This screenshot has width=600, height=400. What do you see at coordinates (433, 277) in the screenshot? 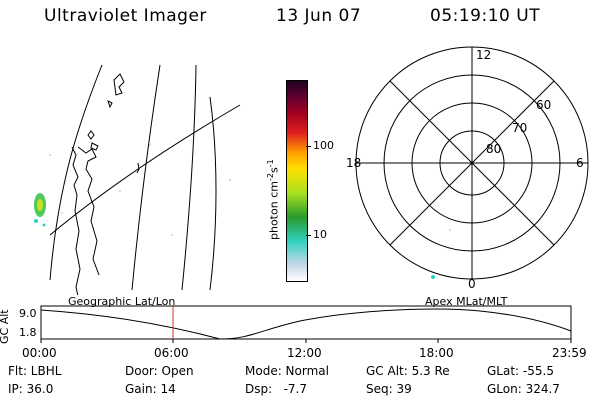
I see `polar-emission-spot` at bounding box center [433, 277].